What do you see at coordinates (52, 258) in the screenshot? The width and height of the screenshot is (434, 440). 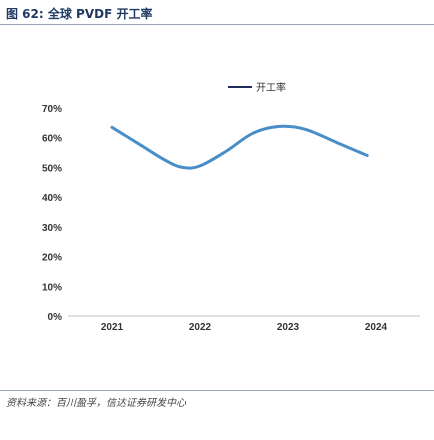 I see `y-tick-label: 20%` at bounding box center [52, 258].